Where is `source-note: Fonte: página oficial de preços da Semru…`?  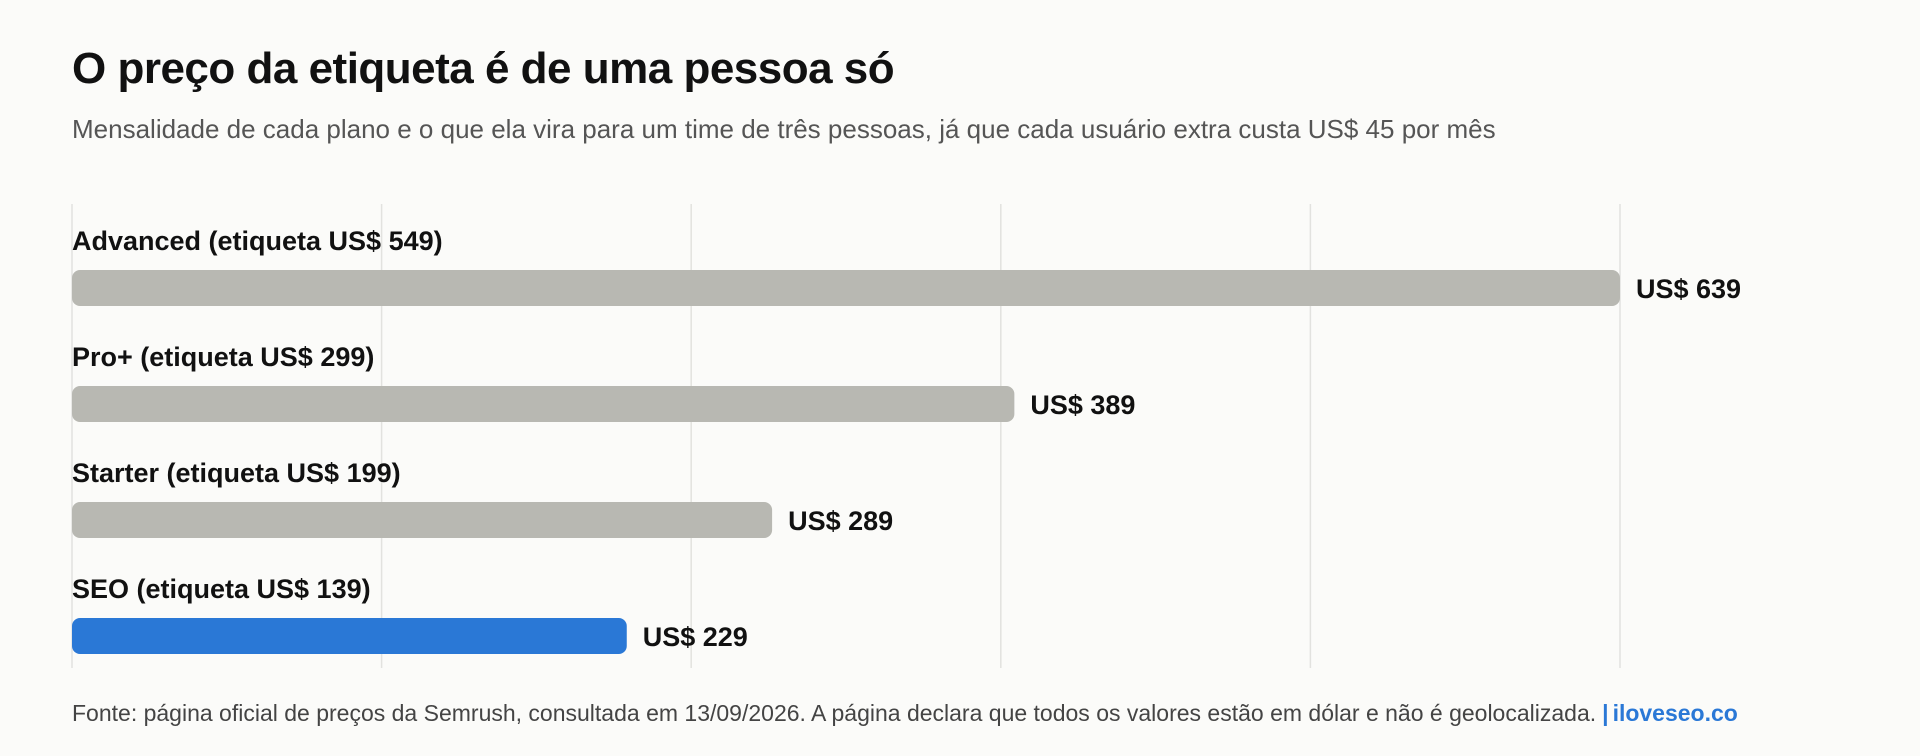 source-note: Fonte: página oficial de preços da Semru… is located at coordinates (834, 713).